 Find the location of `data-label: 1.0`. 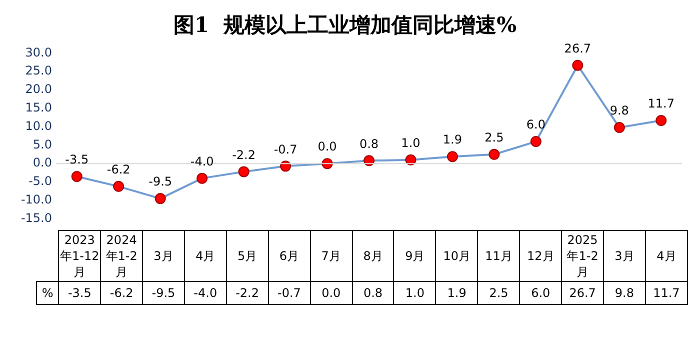

data-label: 1.0 is located at coordinates (415, 293).